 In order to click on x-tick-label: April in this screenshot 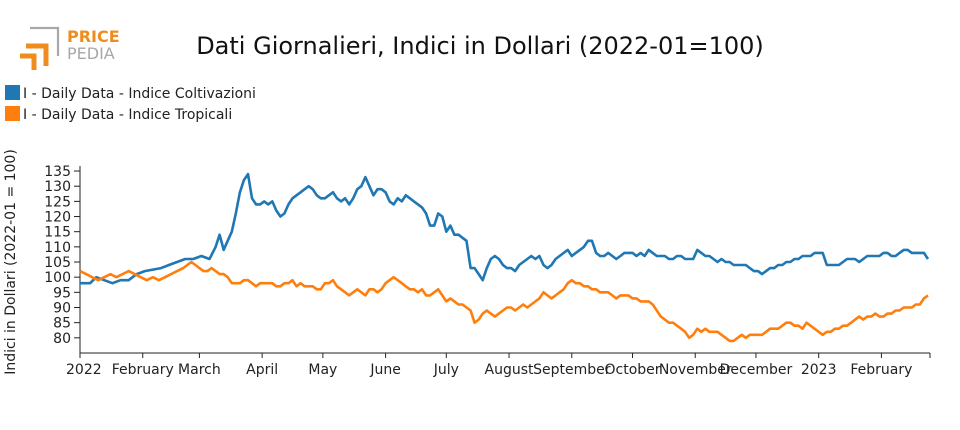, I will do `click(262, 370)`.